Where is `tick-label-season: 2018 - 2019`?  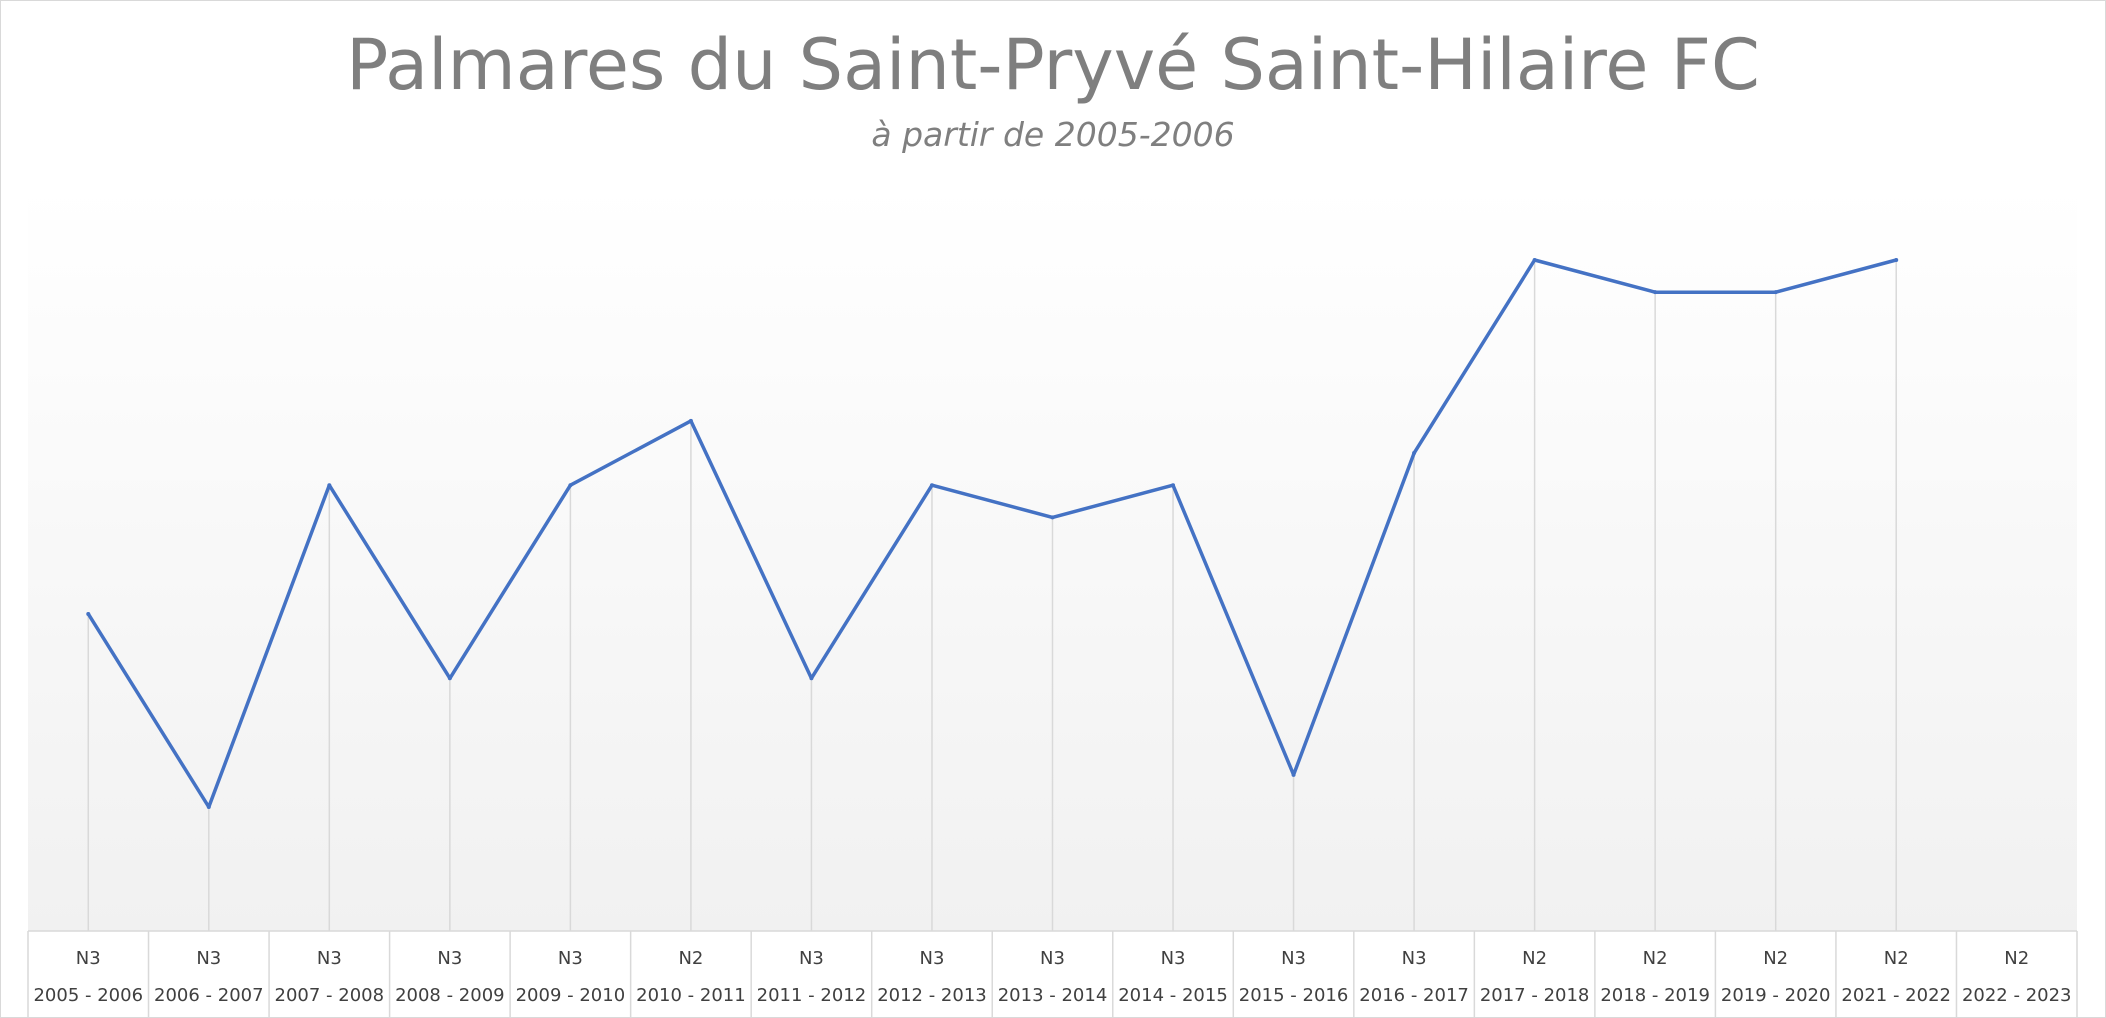 tick-label-season: 2018 - 2019 is located at coordinates (1655, 995).